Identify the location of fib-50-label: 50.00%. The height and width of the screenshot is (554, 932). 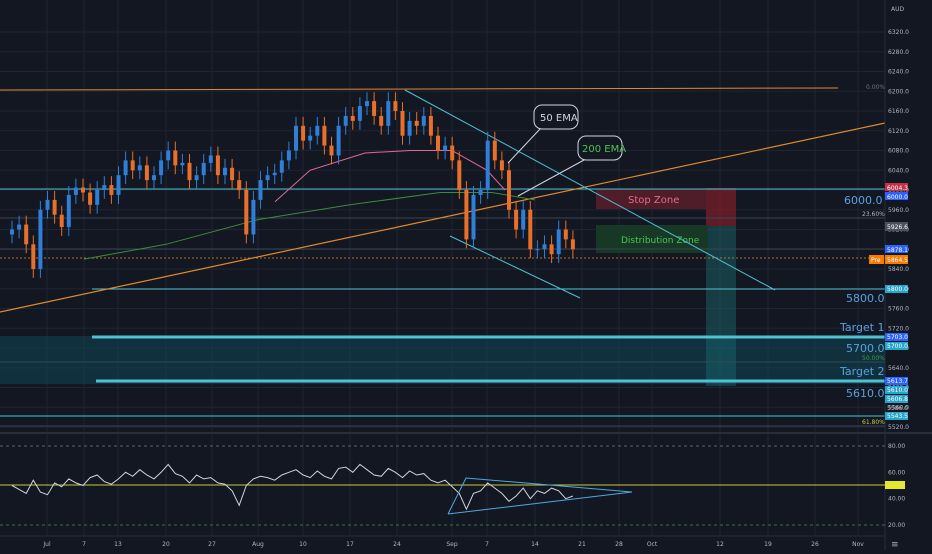
(873, 358).